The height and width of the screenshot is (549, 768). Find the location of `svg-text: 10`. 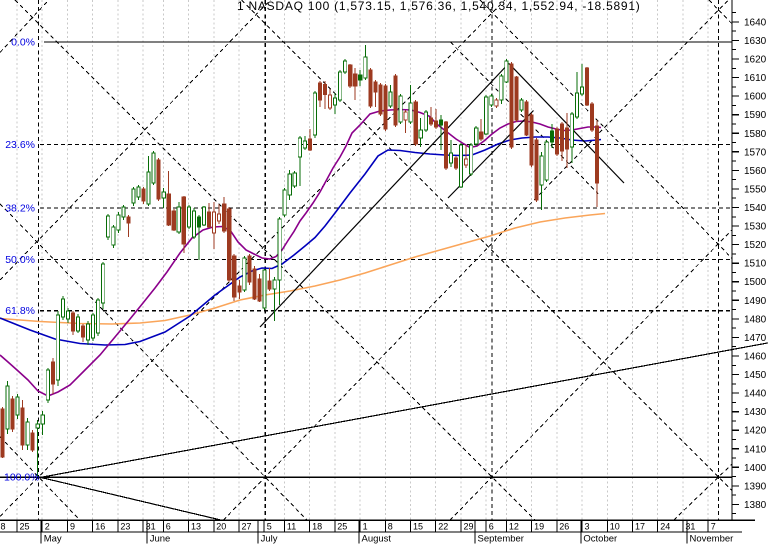

svg-text: 10 is located at coordinates (615, 527).